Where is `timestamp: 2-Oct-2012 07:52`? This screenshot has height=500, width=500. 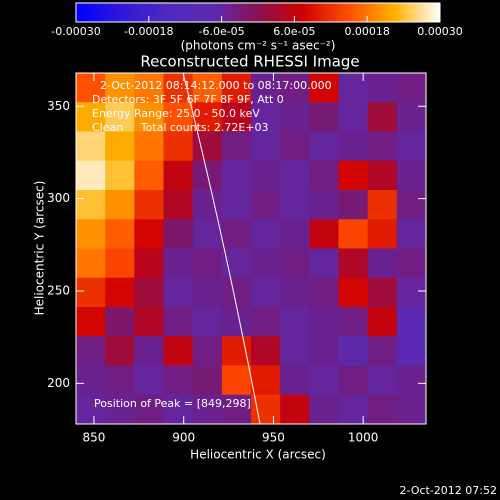 timestamp: 2-Oct-2012 07:52 is located at coordinates (448, 490).